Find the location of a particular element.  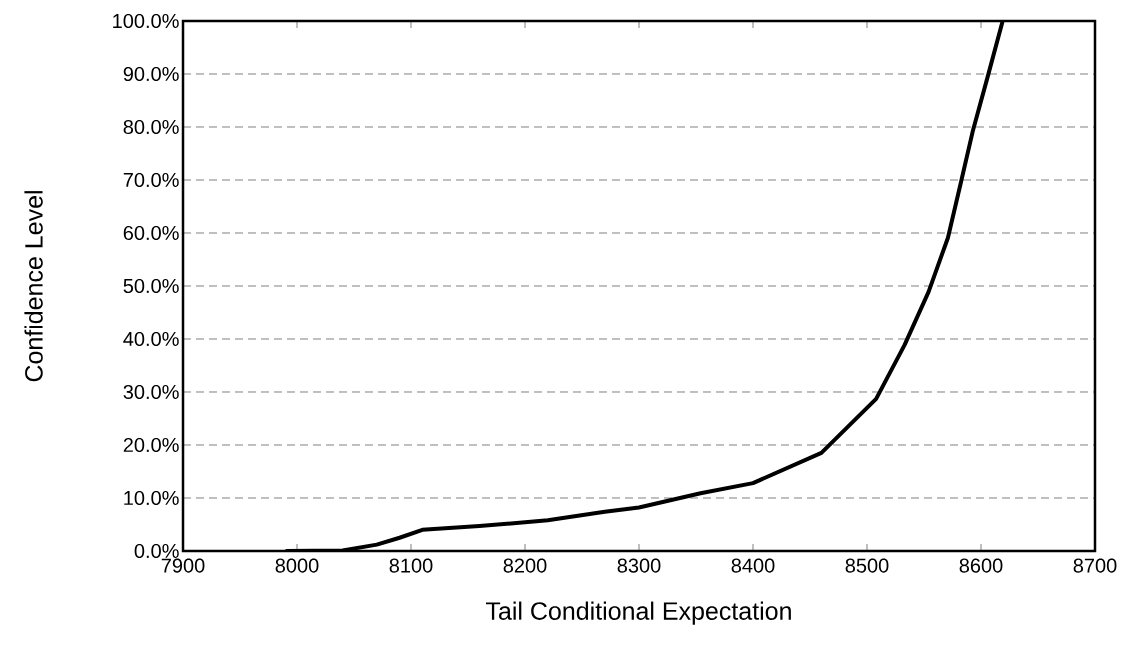

y-tick-label: 80.0% is located at coordinates (151, 127).